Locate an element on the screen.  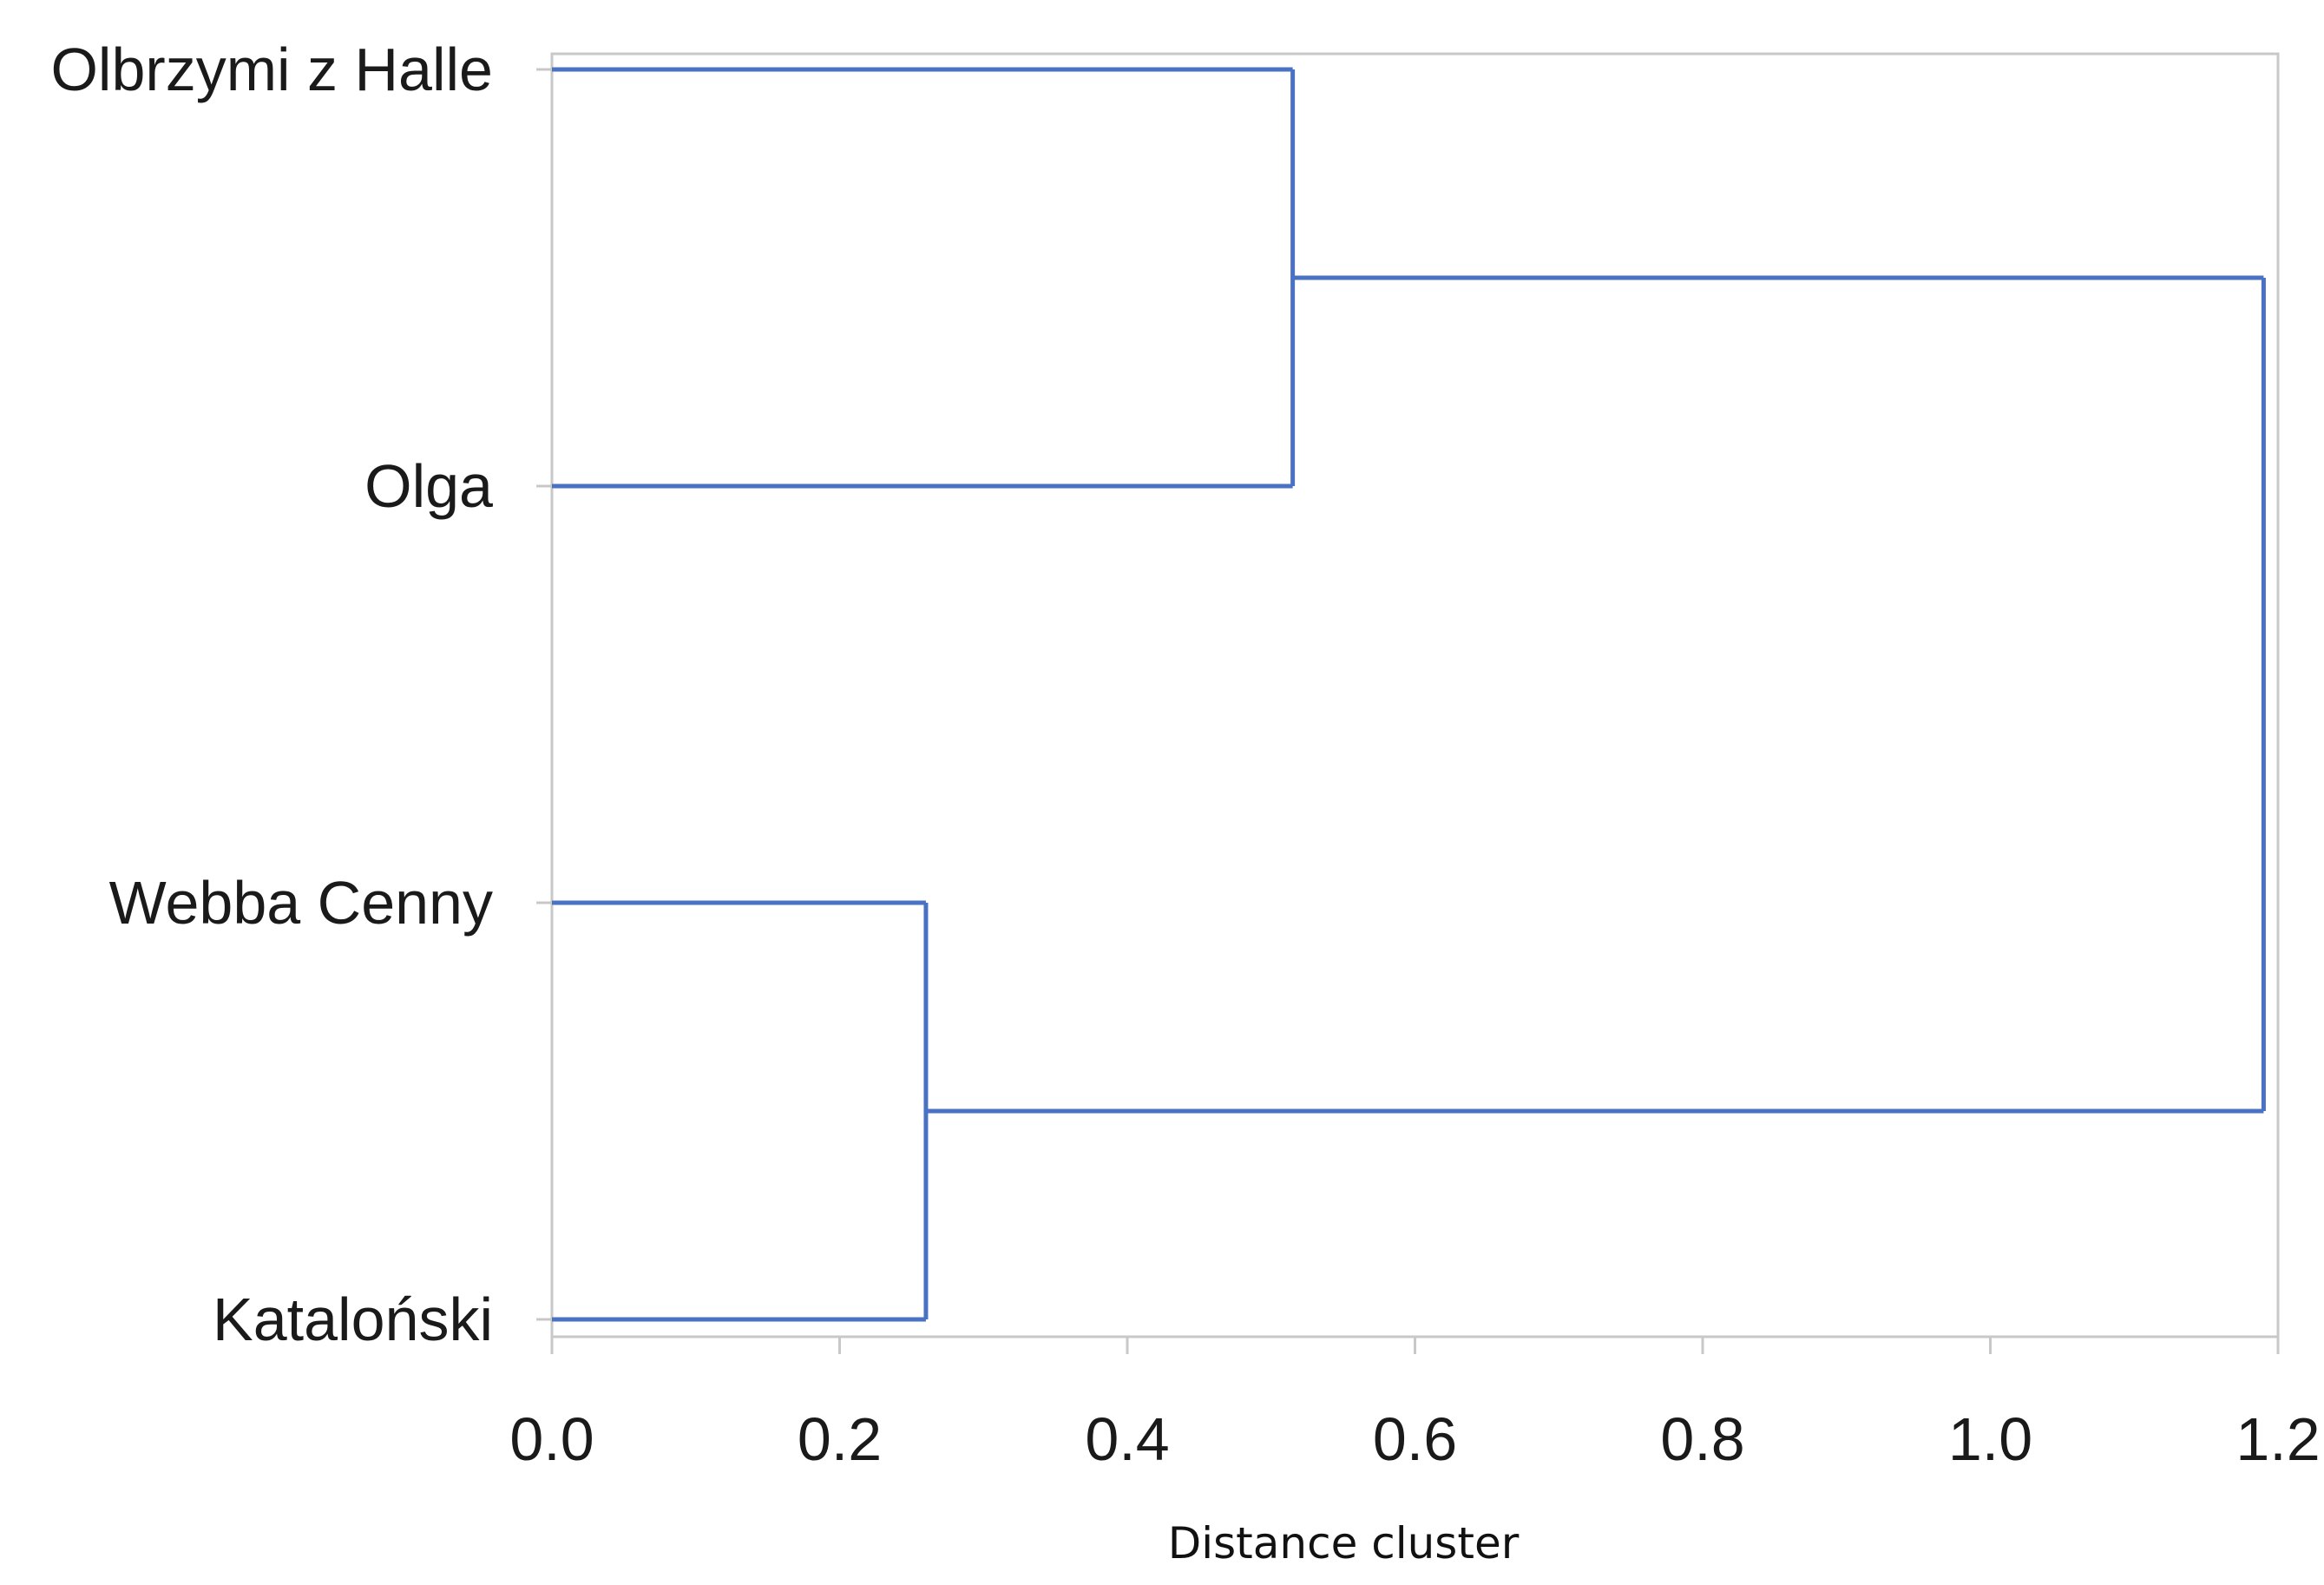
x-tick-labels: 0.0 0.2 0.4 0.6 0.8 1.0 1.2 is located at coordinates (1414, 1439).